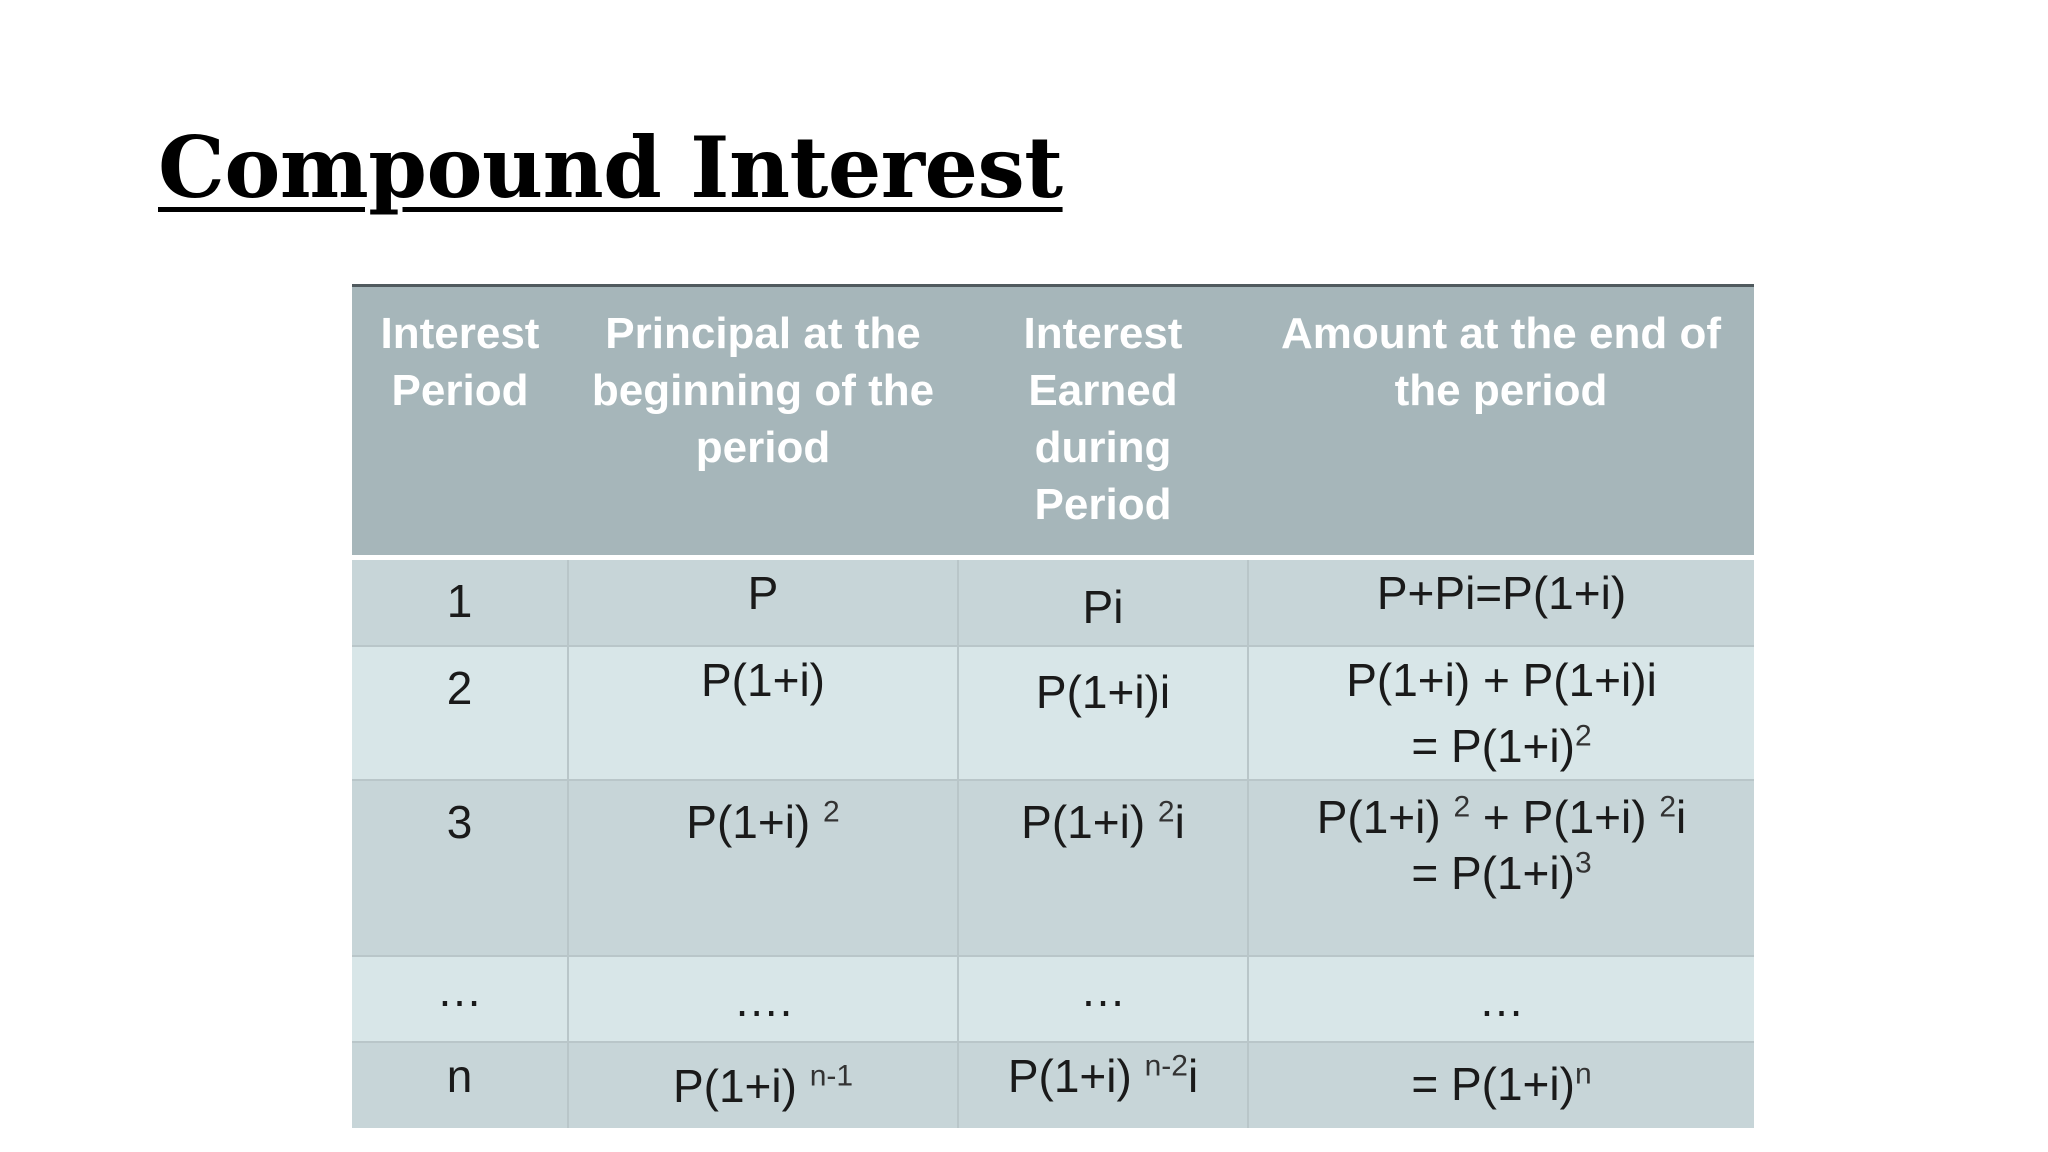  I want to click on principal-cell: P, so click(762, 601).